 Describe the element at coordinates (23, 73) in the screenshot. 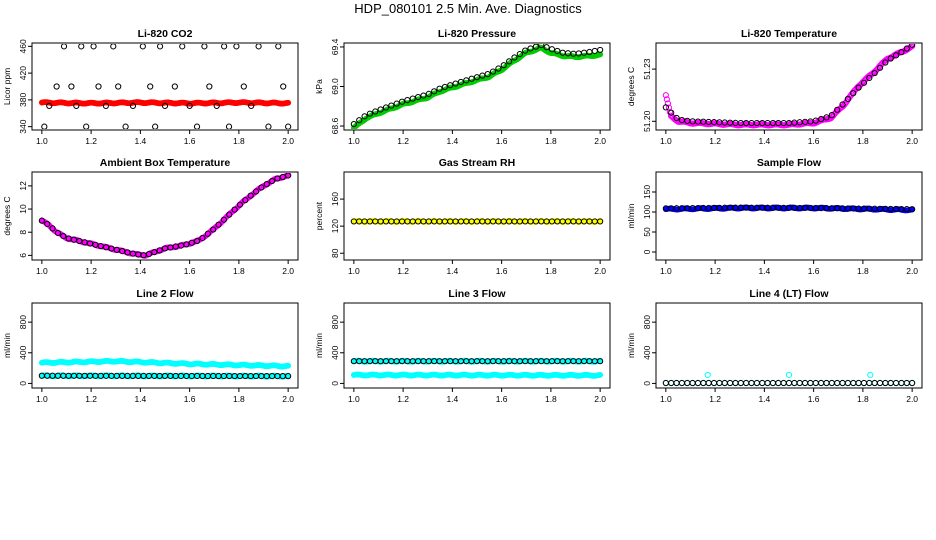

I see `y-tick-label: 420` at that location.